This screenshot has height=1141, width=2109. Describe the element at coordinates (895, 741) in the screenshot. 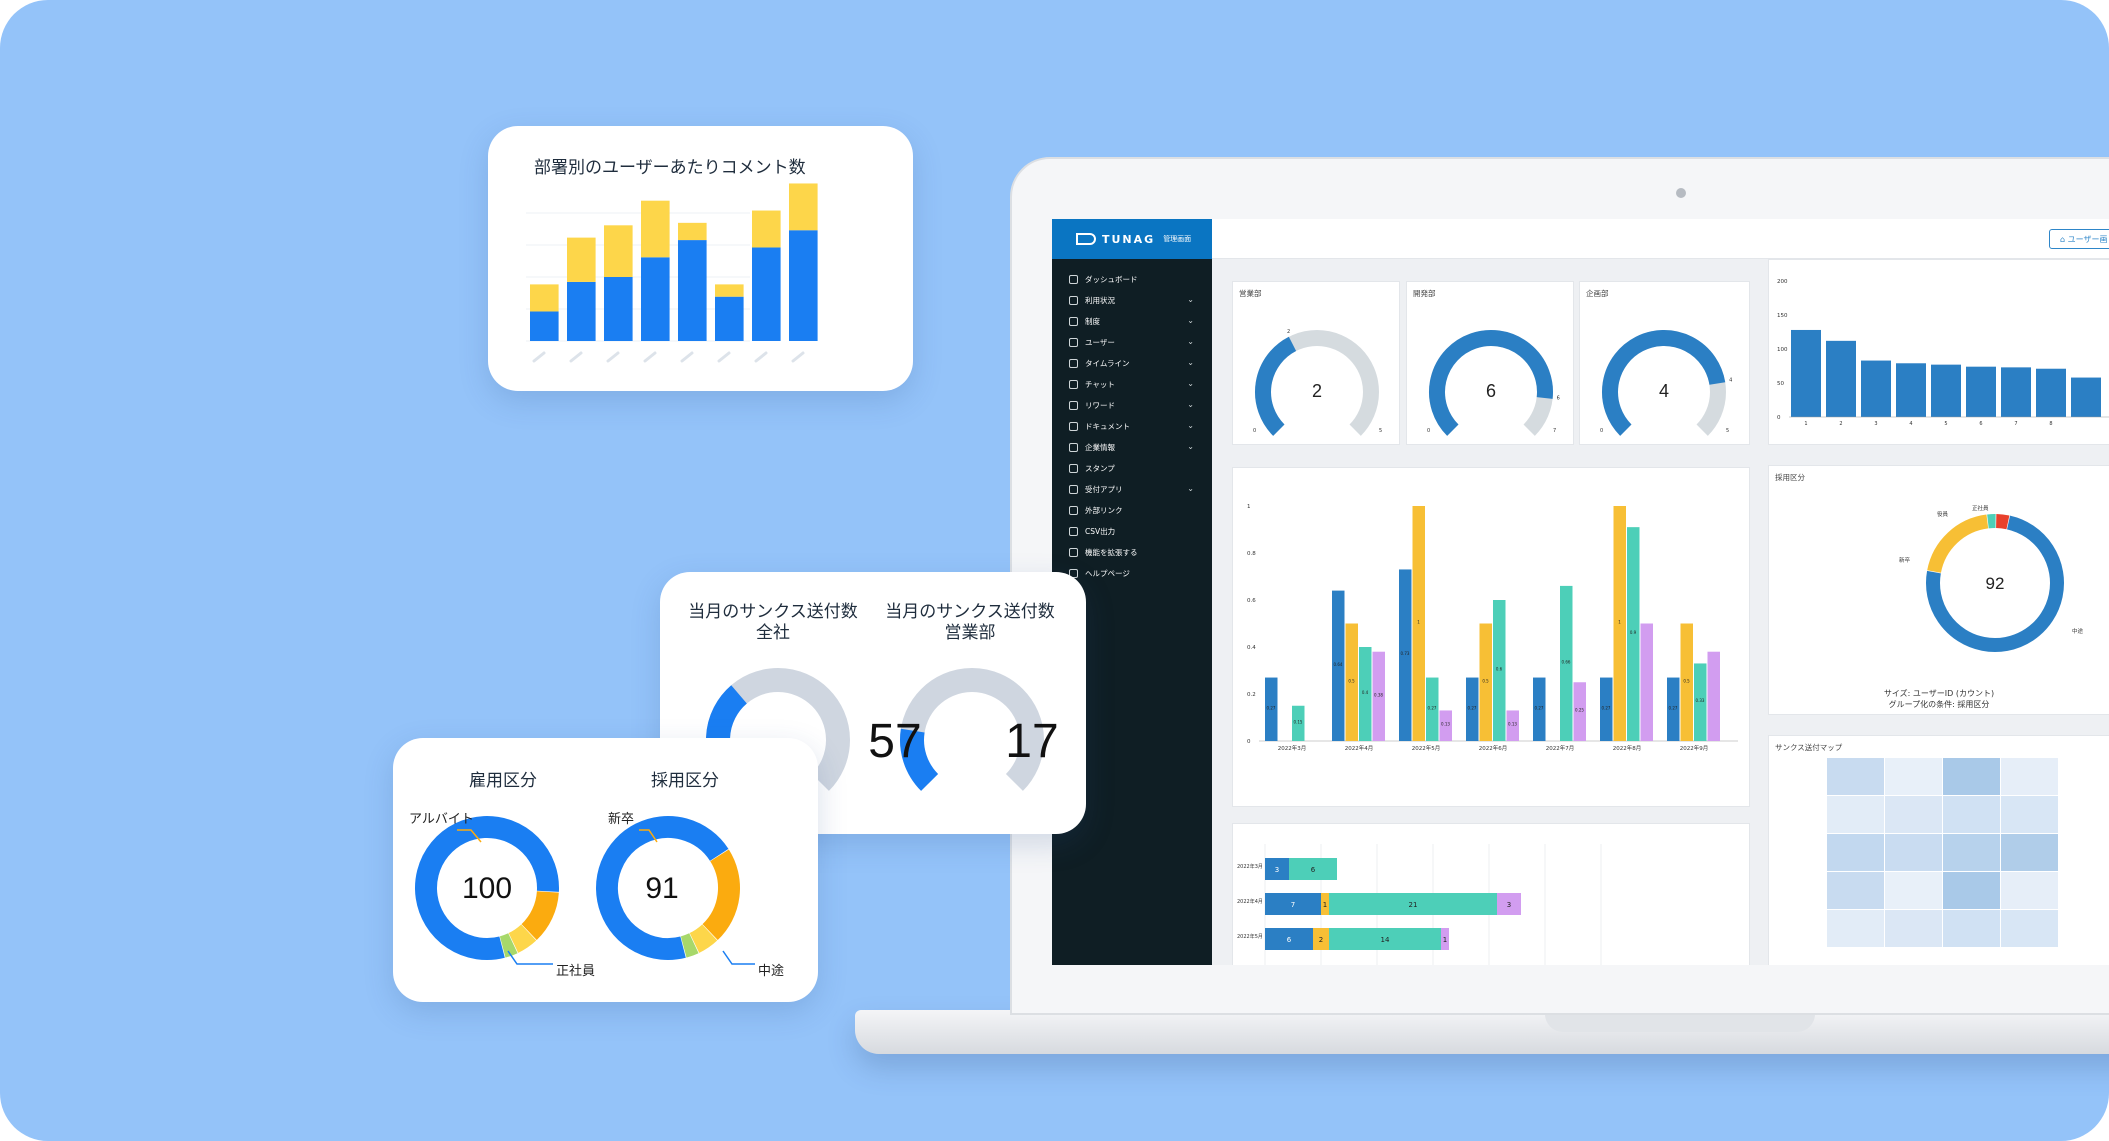

I see `thanks-left-value: 57` at that location.